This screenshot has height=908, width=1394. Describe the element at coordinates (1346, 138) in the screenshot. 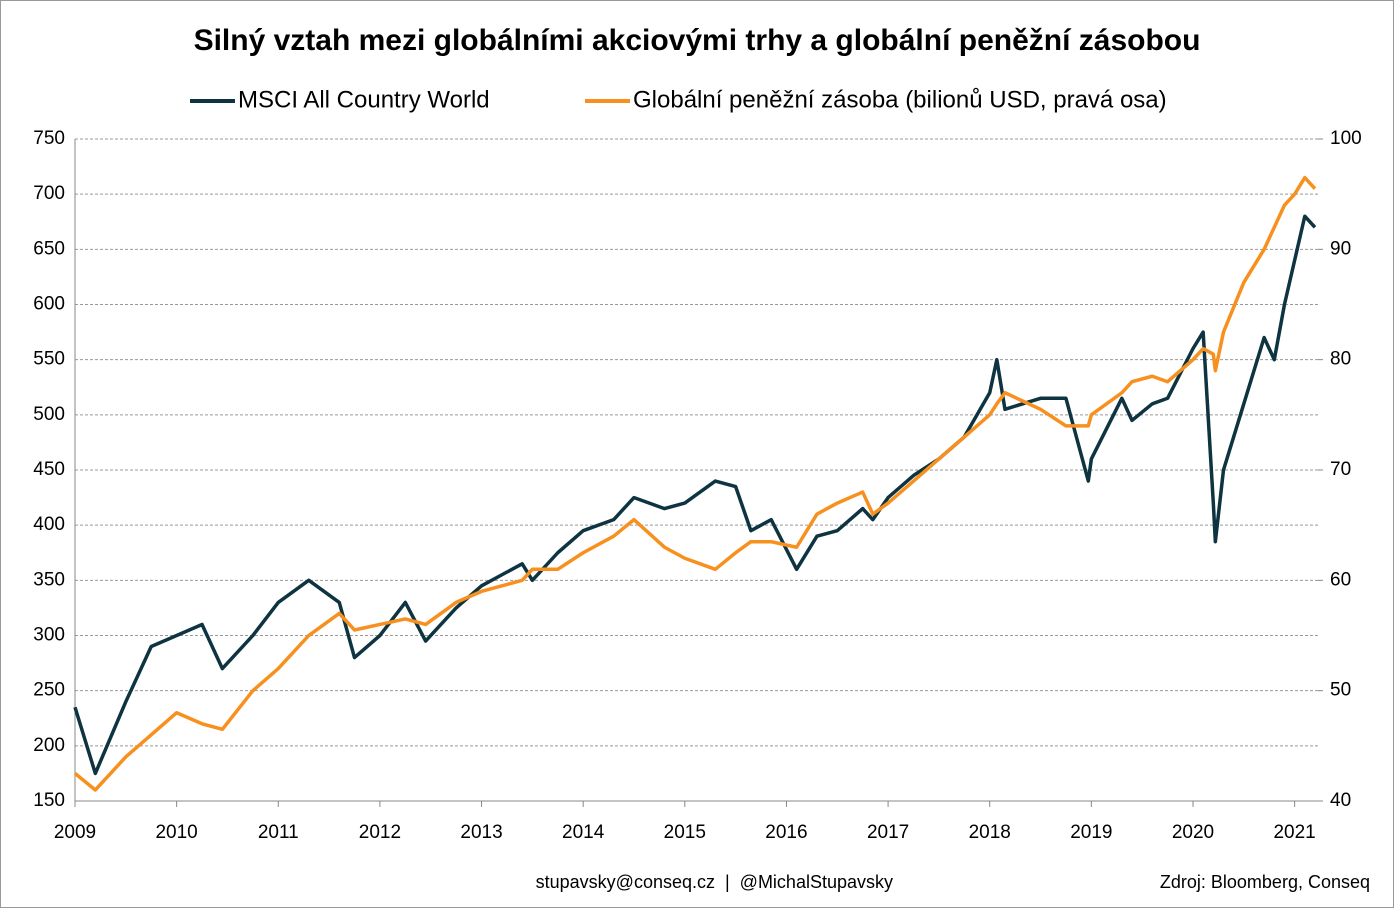

I see `y2-tick-label: 100` at that location.